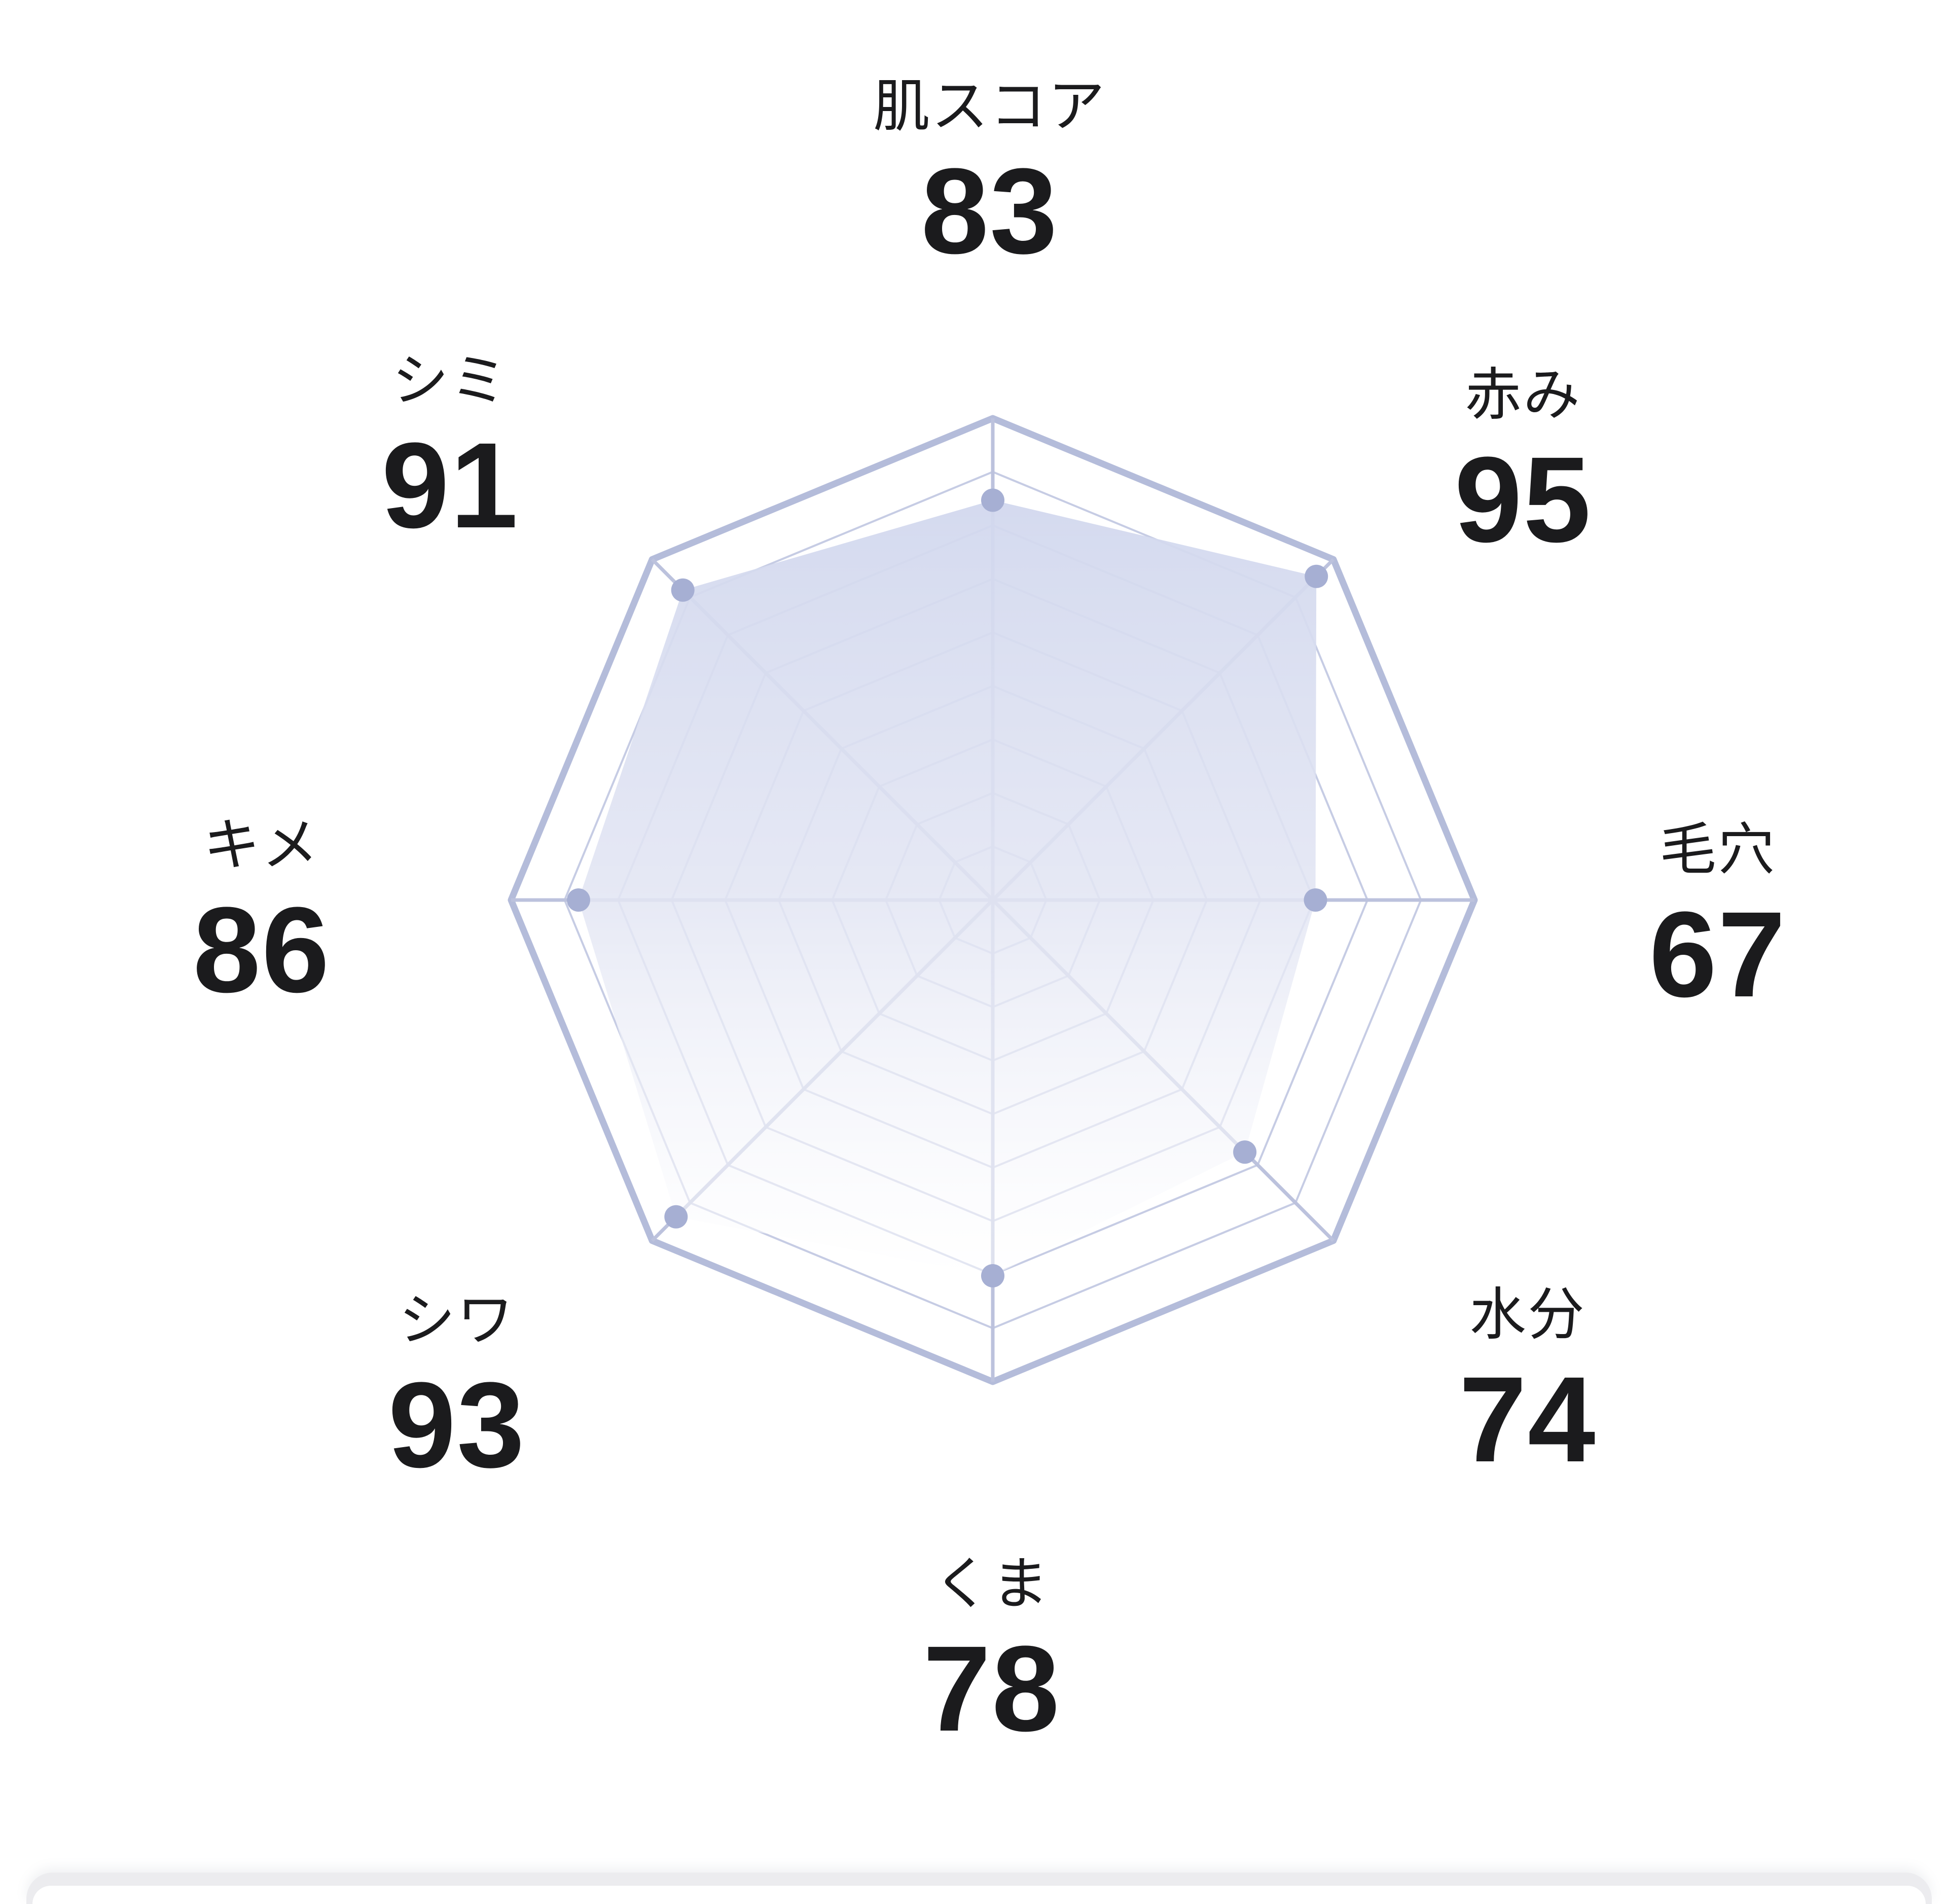  Describe the element at coordinates (992, 1688) in the screenshot. I see `axis-value: 78` at that location.